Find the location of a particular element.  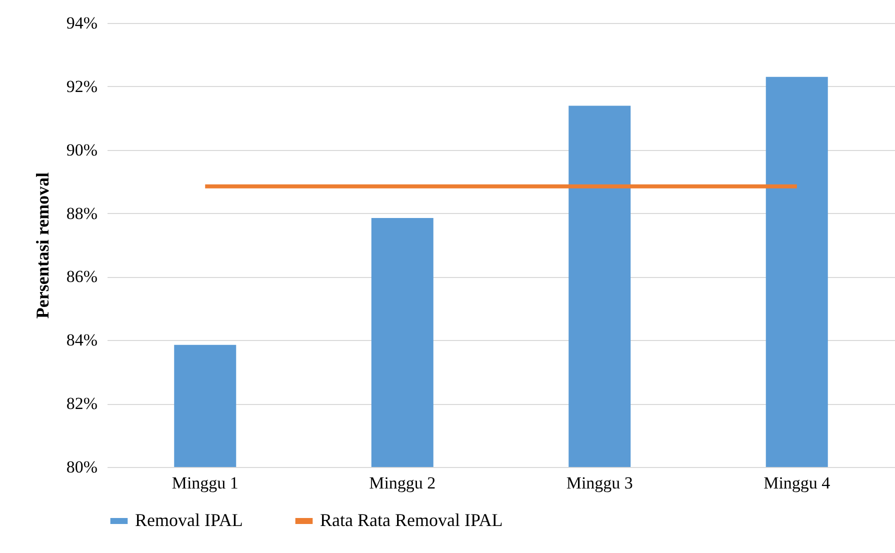

y-tick-label: 86% is located at coordinates (82, 276).